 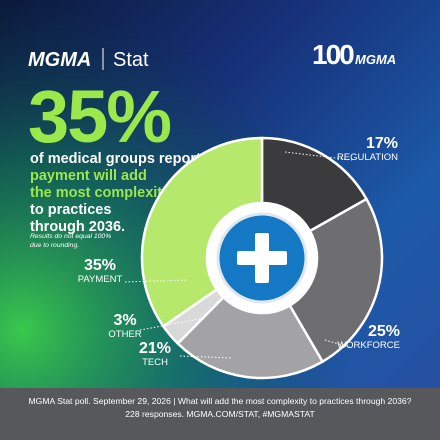 What do you see at coordinates (262, 258) in the screenshot?
I see `plus-icon` at bounding box center [262, 258].